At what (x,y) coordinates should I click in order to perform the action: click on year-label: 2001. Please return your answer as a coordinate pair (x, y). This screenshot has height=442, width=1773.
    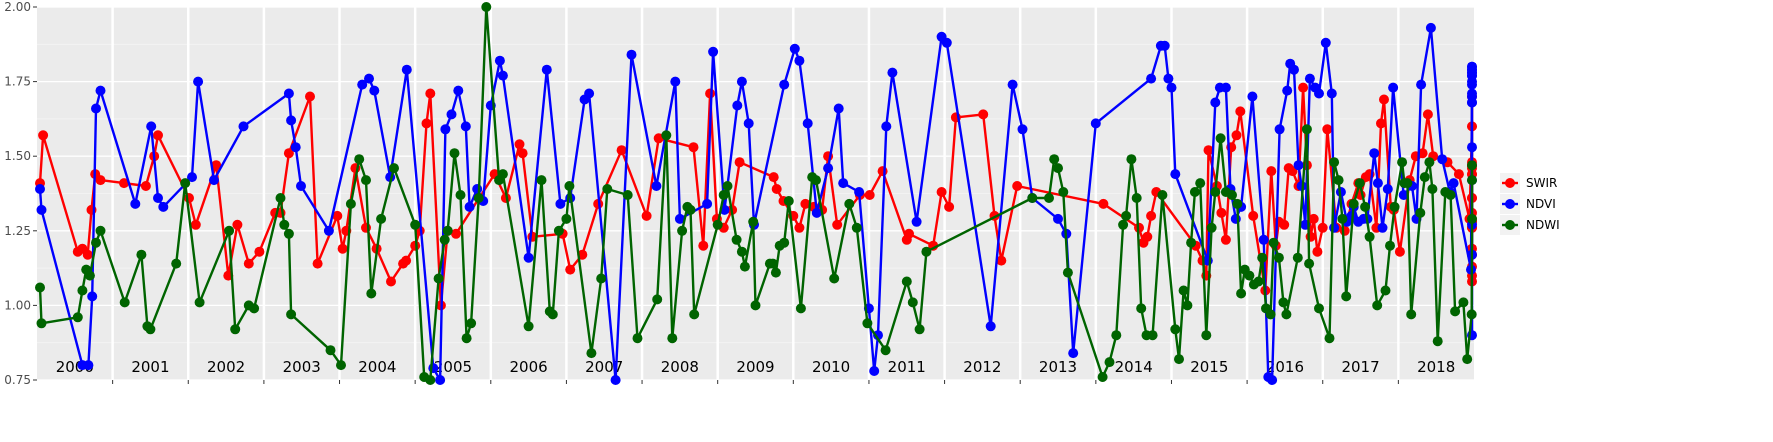
    Looking at the image, I should click on (150, 367).